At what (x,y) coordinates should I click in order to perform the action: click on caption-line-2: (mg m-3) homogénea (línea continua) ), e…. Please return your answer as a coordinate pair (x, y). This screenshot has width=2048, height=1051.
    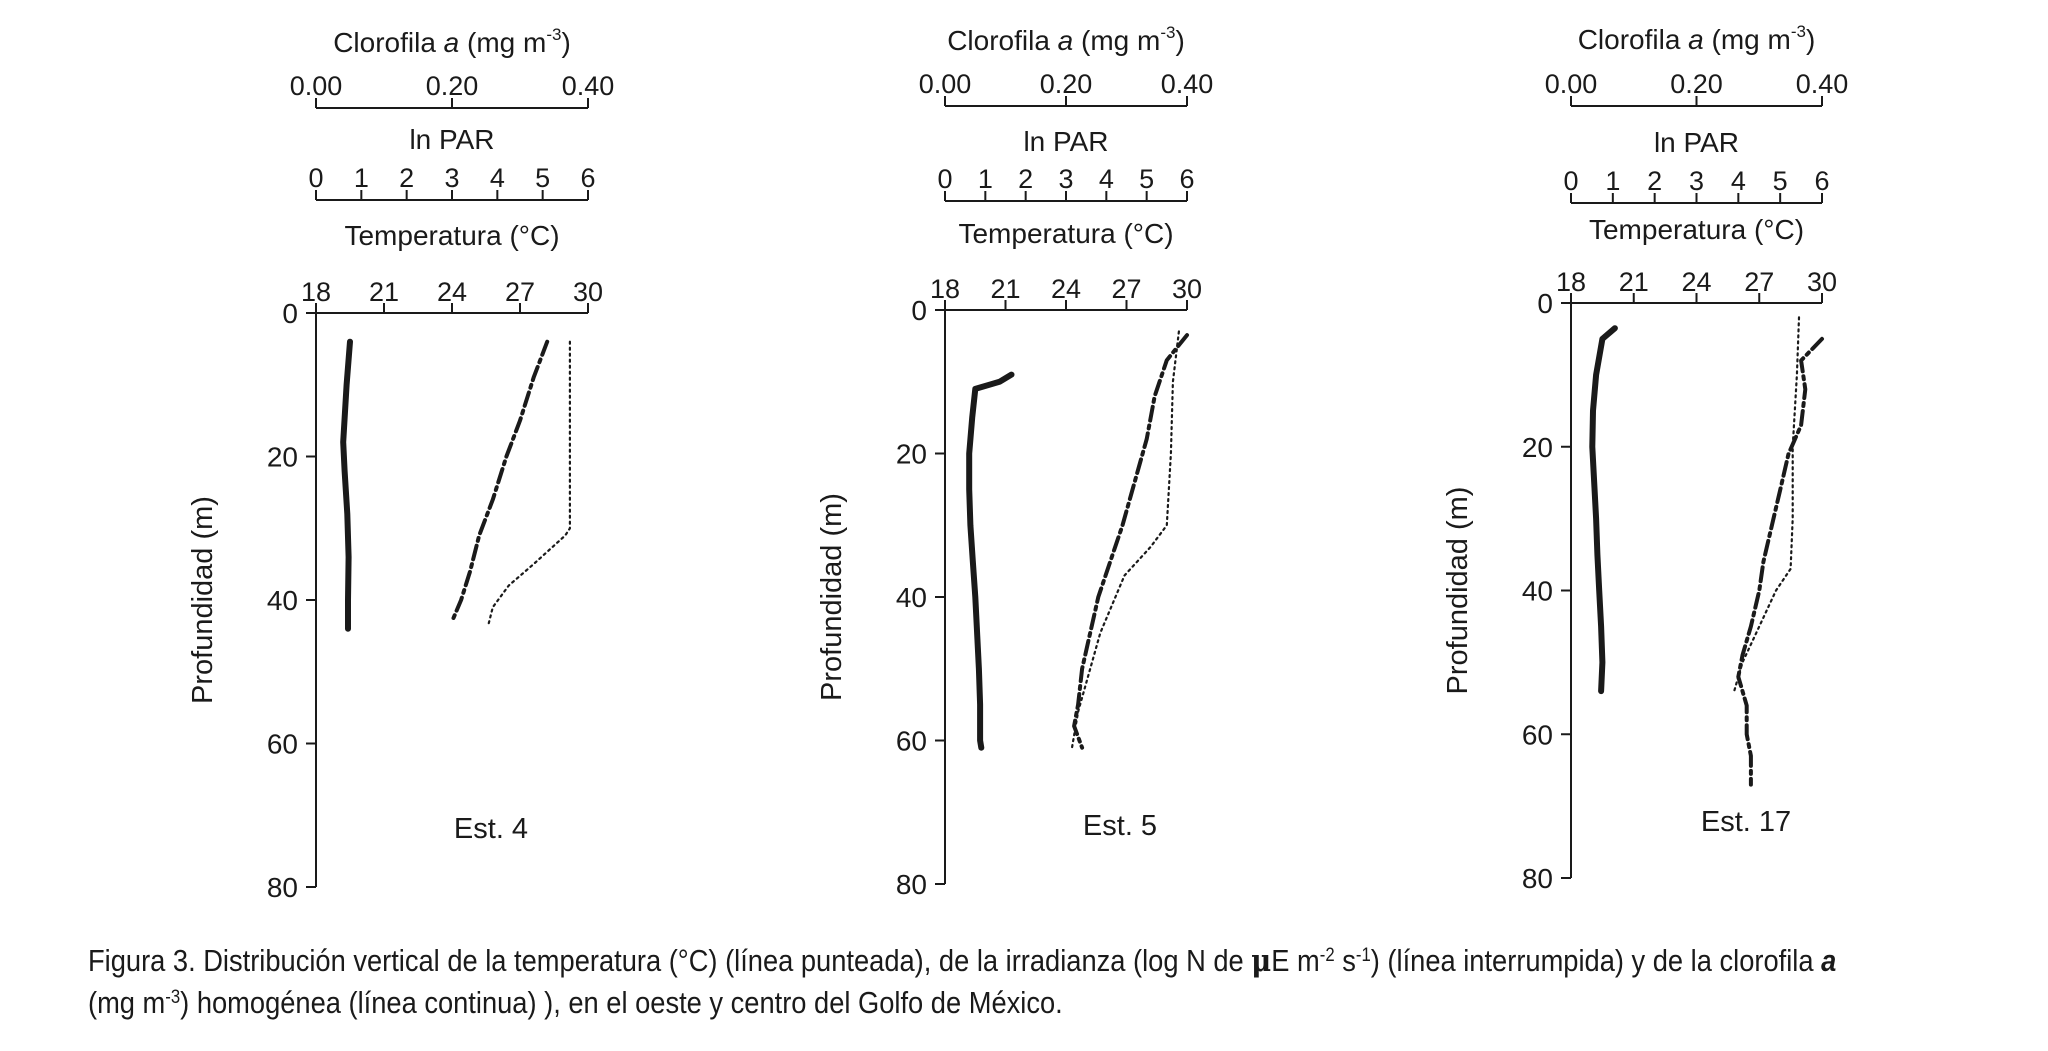
    Looking at the image, I should click on (575, 1002).